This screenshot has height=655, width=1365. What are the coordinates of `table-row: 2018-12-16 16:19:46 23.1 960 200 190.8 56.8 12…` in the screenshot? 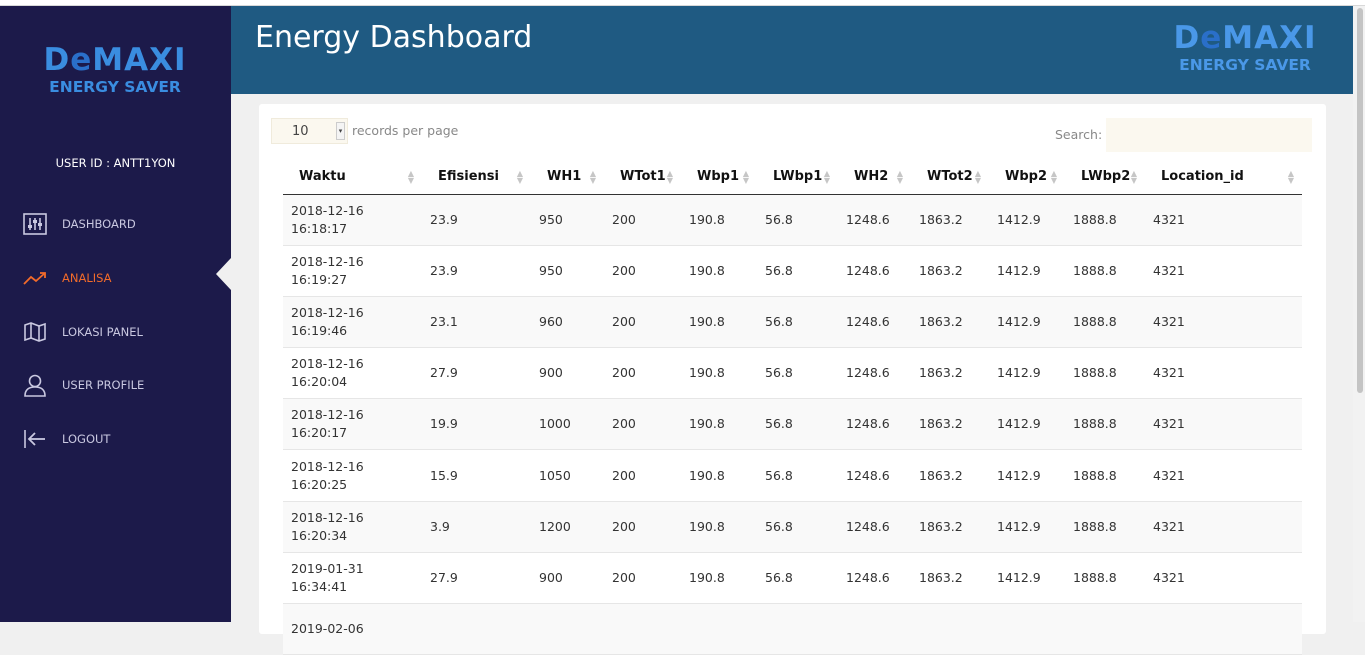 It's located at (792, 322).